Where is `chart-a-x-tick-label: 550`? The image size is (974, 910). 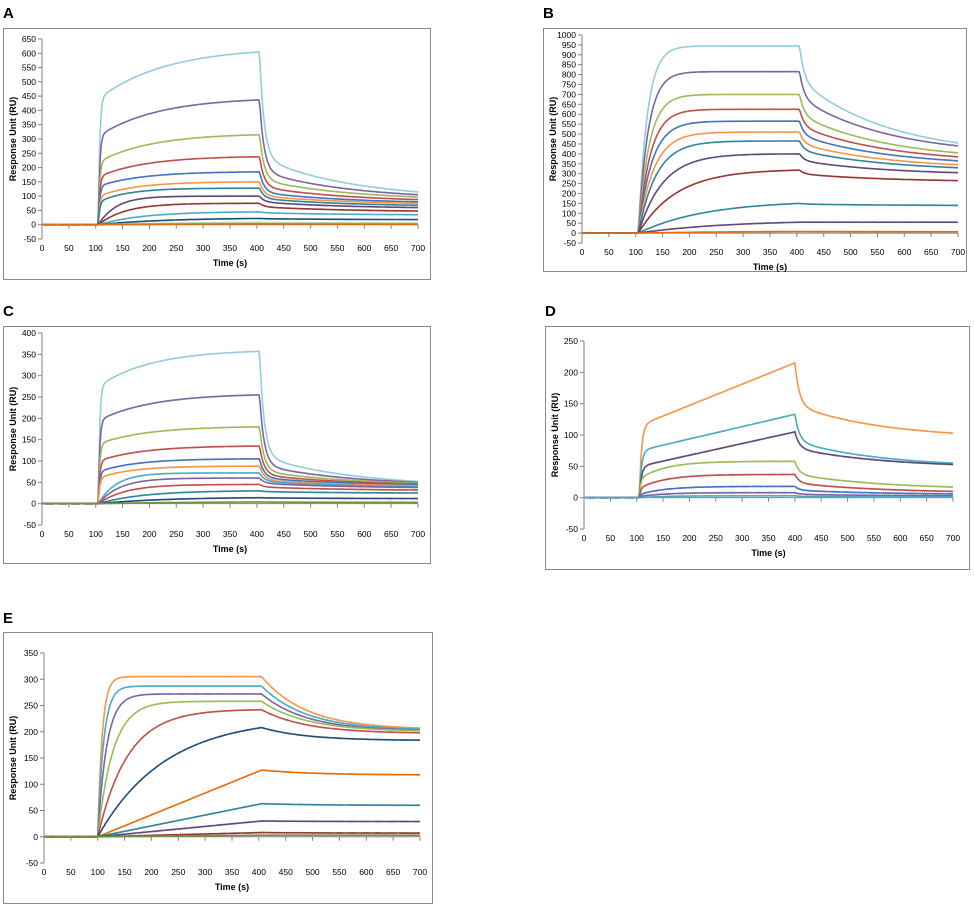 chart-a-x-tick-label: 550 is located at coordinates (337, 248).